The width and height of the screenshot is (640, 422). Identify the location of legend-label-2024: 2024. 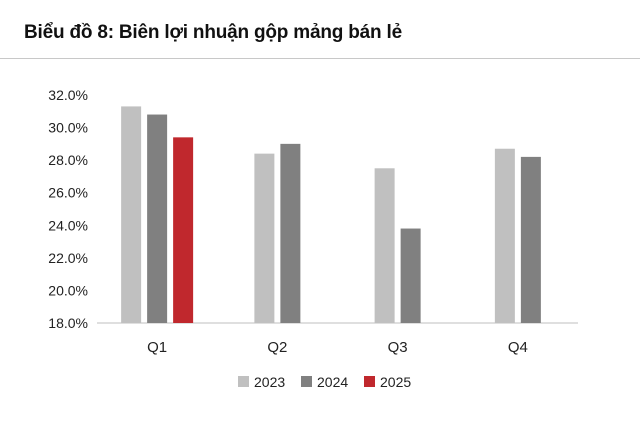
(332, 382).